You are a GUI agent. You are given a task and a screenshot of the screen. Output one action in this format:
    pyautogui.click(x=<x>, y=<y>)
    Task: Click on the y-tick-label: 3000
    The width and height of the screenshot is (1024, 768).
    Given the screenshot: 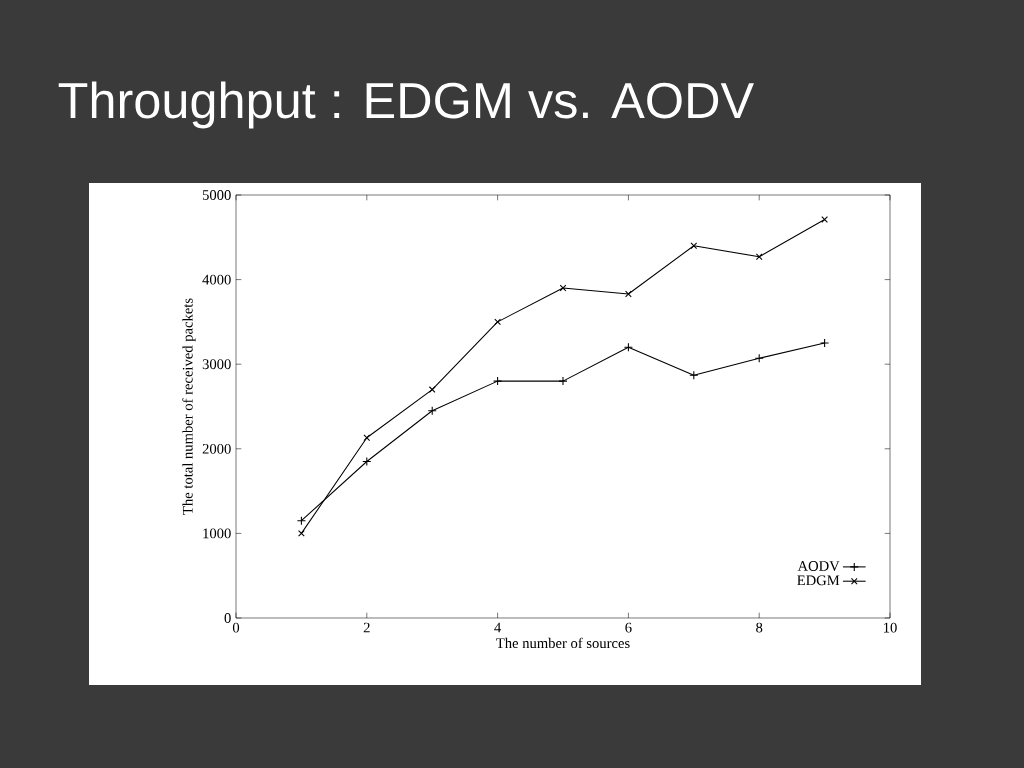 What is the action you would take?
    pyautogui.click(x=216, y=364)
    